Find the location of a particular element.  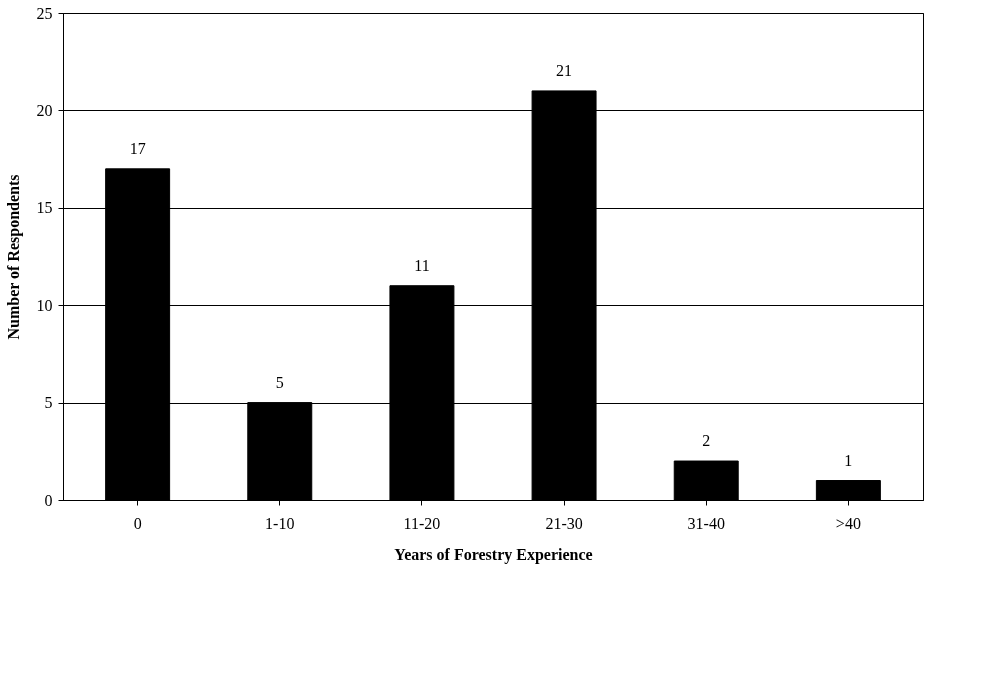

x-tick-label: 21-30 is located at coordinates (564, 523).